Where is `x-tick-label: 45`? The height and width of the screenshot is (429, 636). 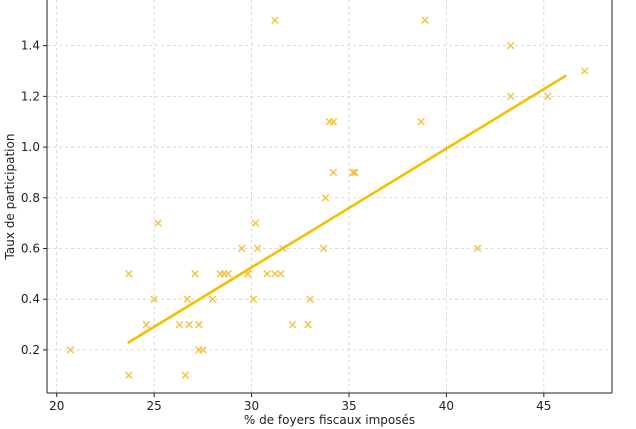 x-tick-label: 45 is located at coordinates (543, 406).